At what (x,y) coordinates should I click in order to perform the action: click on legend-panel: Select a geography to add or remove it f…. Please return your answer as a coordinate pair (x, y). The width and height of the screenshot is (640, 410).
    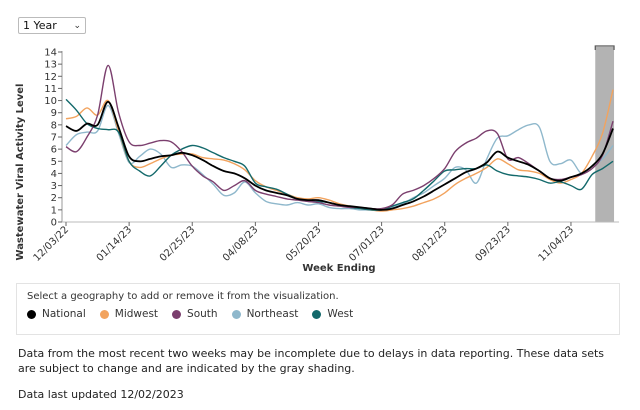
    Looking at the image, I should click on (318, 309).